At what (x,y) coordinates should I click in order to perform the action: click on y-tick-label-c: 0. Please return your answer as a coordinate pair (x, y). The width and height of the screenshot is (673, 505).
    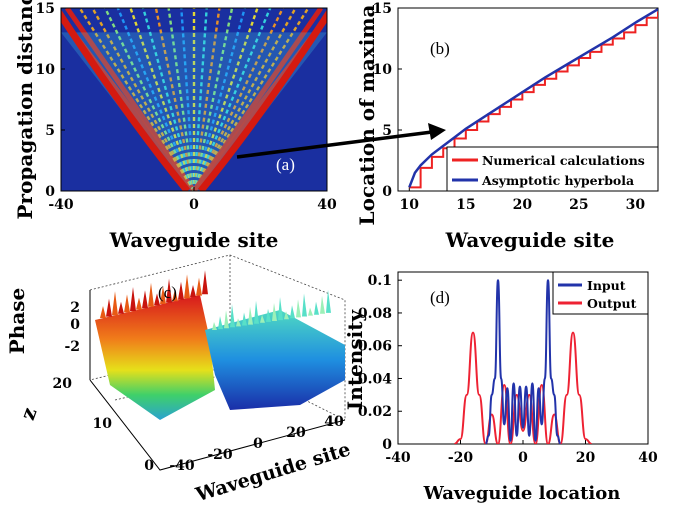
    Looking at the image, I should click on (149, 466).